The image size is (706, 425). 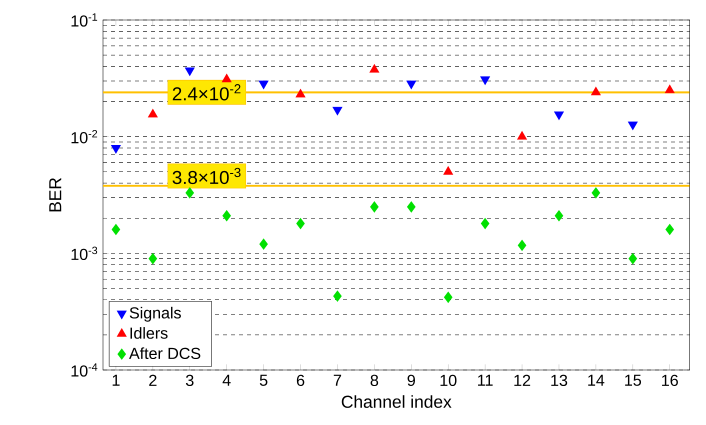 What do you see at coordinates (264, 380) in the screenshot?
I see `x-tick-label: 5` at bounding box center [264, 380].